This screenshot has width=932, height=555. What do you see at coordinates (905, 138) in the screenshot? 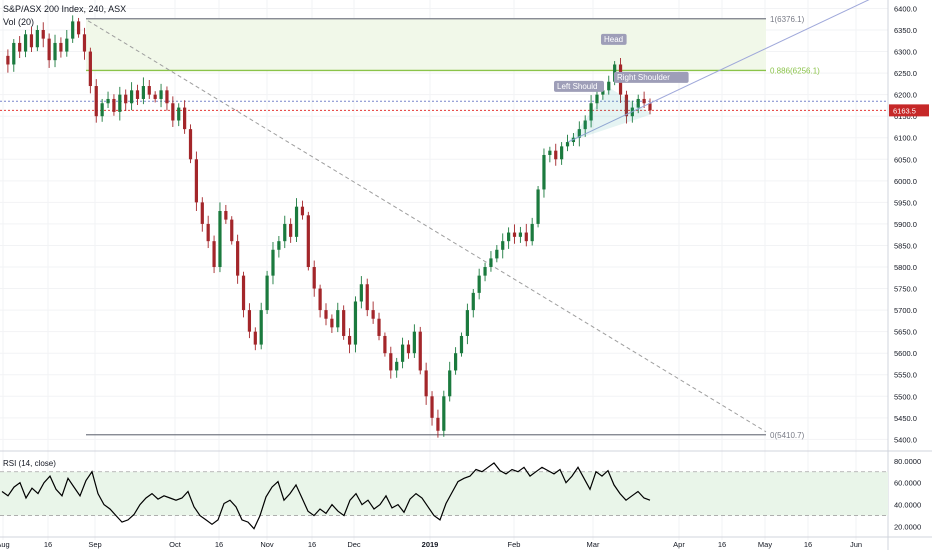
I see `price-tick-label: 6100.0` at bounding box center [905, 138].